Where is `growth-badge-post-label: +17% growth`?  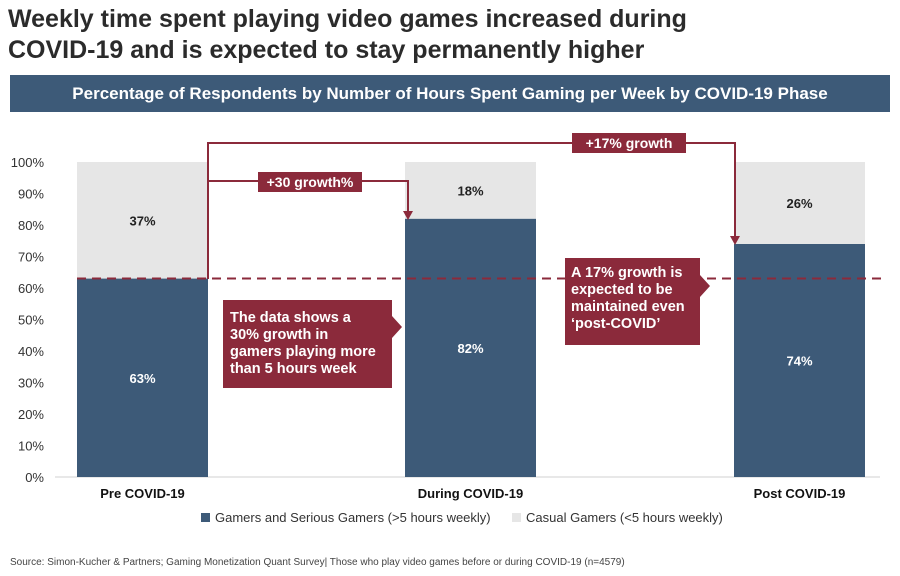
growth-badge-post-label: +17% growth is located at coordinates (629, 143).